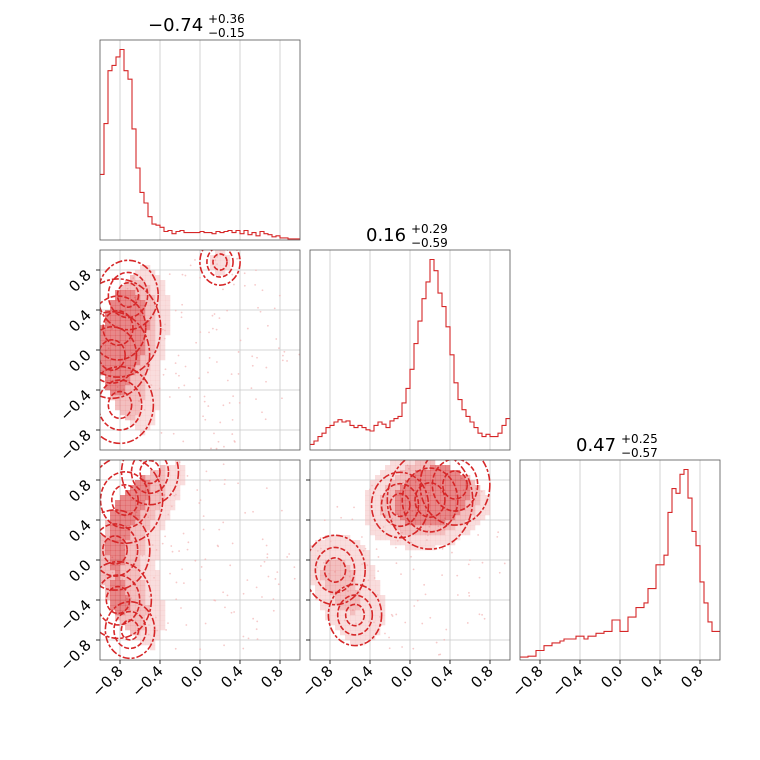 The height and width of the screenshot is (760, 760). Describe the element at coordinates (107, 681) in the screenshot. I see `xtick-label-x1-0: −0.8` at that location.